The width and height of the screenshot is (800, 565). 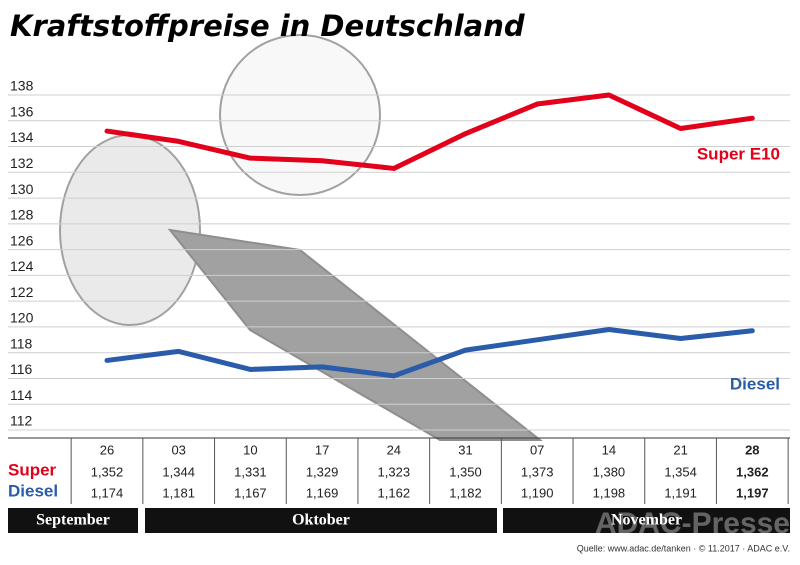 What do you see at coordinates (22, 240) in the screenshot?
I see `y-tick-label: 126` at bounding box center [22, 240].